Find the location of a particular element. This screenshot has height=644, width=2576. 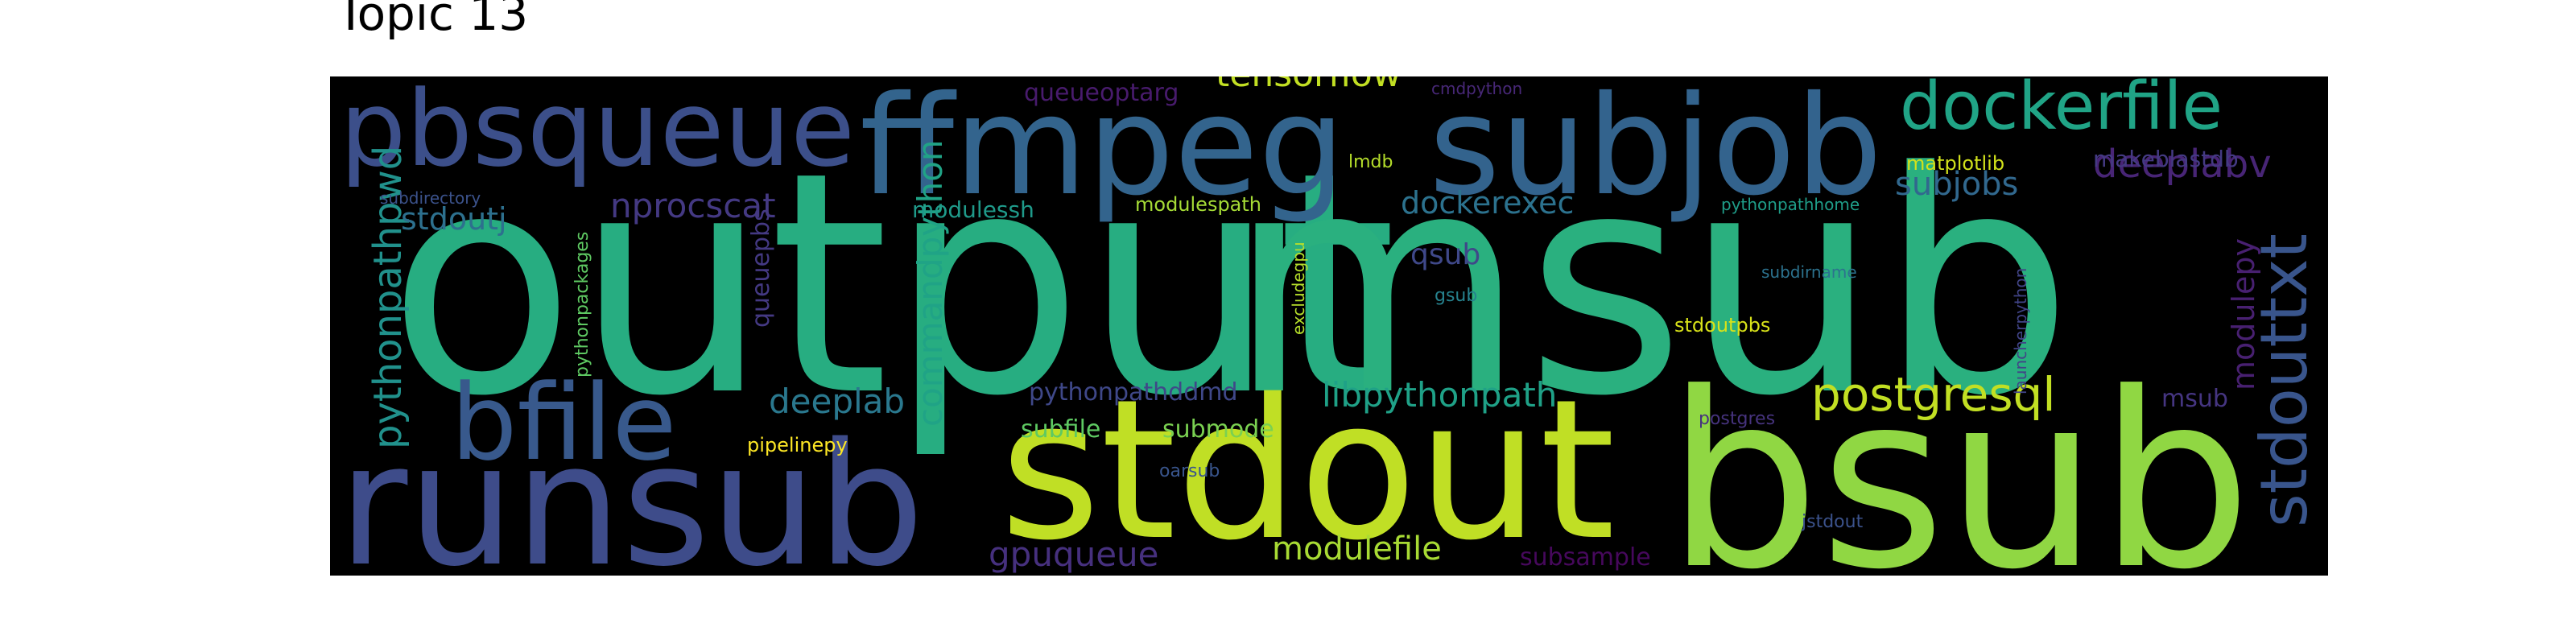

cloud-word-postgres: postgres is located at coordinates (1737, 419).